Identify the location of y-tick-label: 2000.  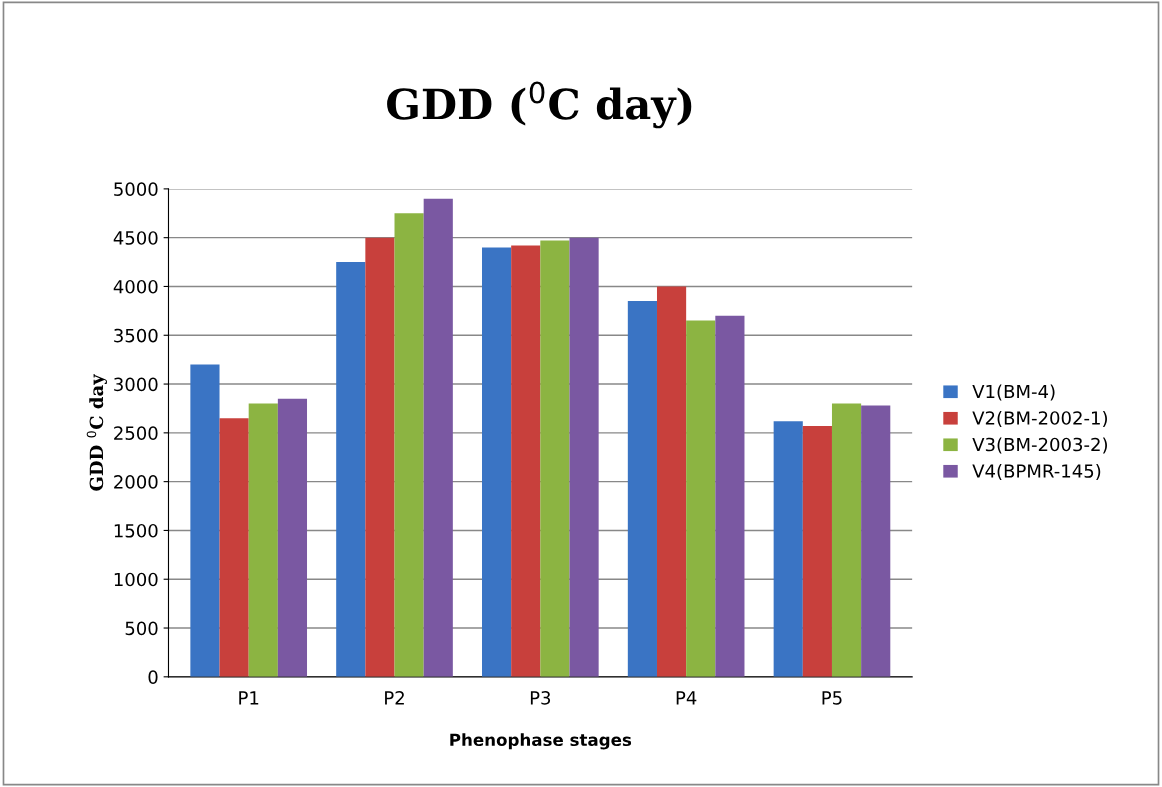
(136, 482).